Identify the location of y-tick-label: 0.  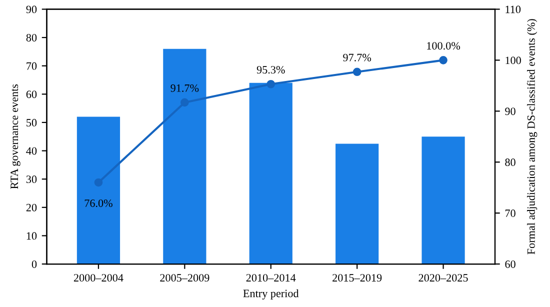
(34, 264).